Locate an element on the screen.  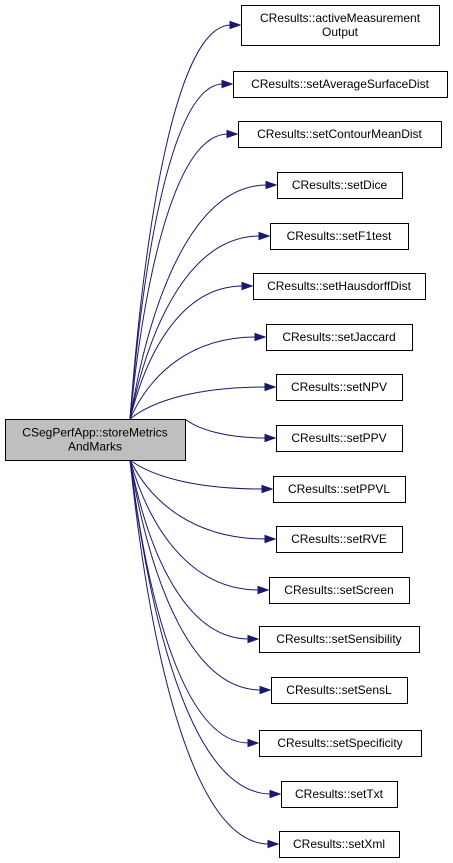
node-setSensL: CResults::setSensL is located at coordinates (339, 690).